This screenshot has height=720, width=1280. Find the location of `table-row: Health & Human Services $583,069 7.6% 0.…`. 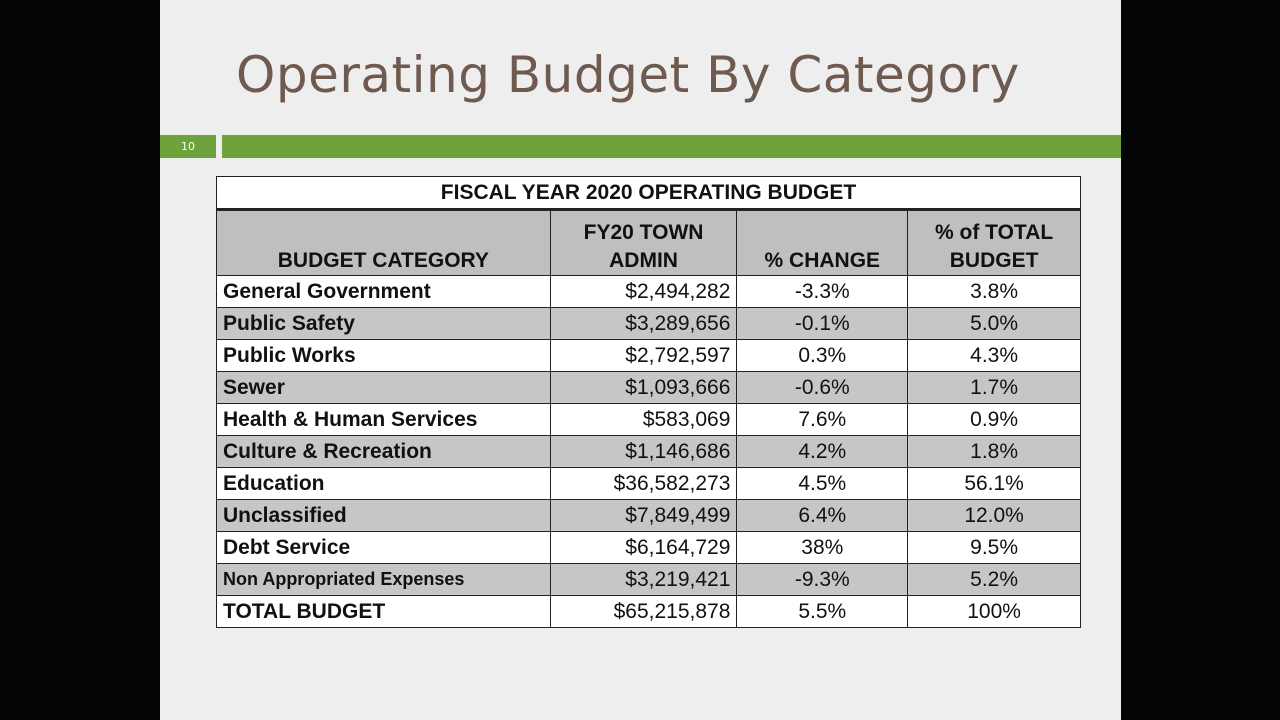

table-row: Health & Human Services $583,069 7.6% 0.… is located at coordinates (648, 419).